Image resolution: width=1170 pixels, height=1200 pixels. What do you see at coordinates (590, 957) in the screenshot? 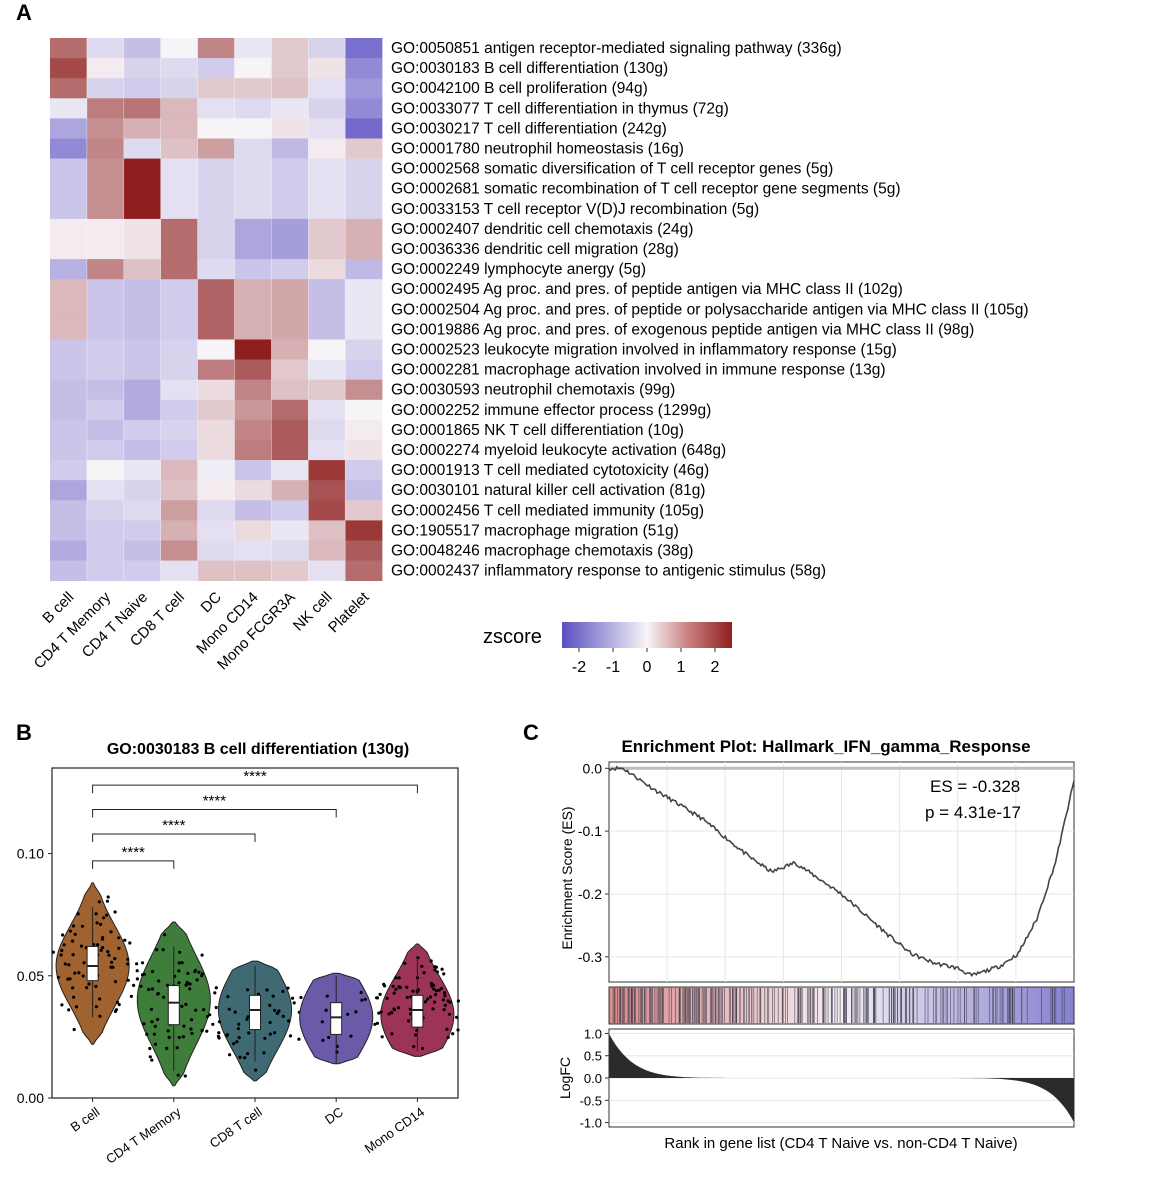
I see `es-y-tick-label: -0.3` at bounding box center [590, 957].